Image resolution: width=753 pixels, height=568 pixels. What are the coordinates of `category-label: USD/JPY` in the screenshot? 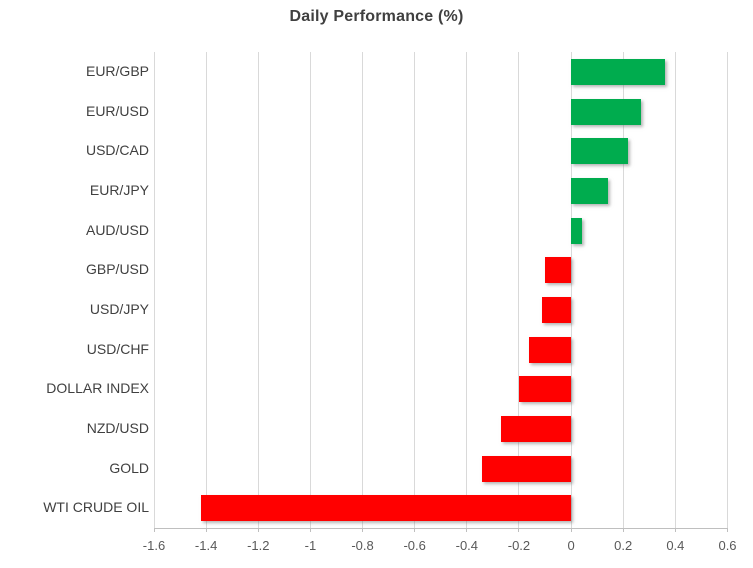 It's located at (119, 309).